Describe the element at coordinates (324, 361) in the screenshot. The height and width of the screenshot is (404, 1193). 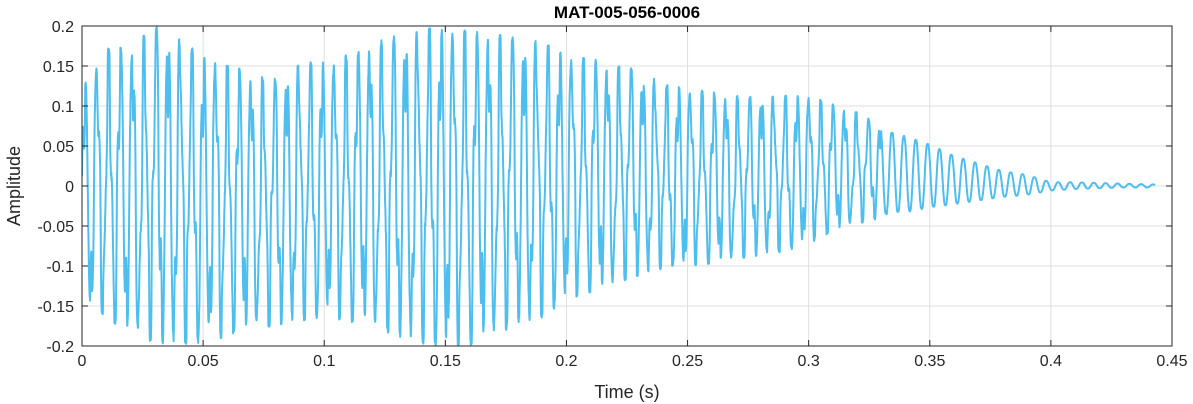
I see `x-tick-label: 0.1` at that location.